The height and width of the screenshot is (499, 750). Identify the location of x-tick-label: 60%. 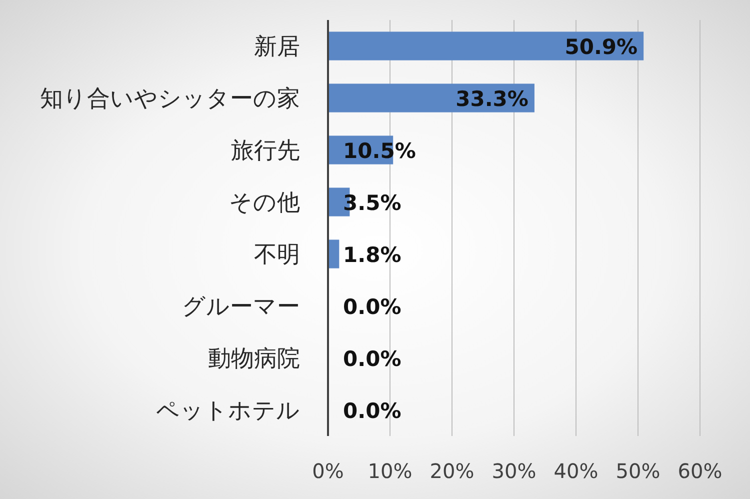
(700, 471).